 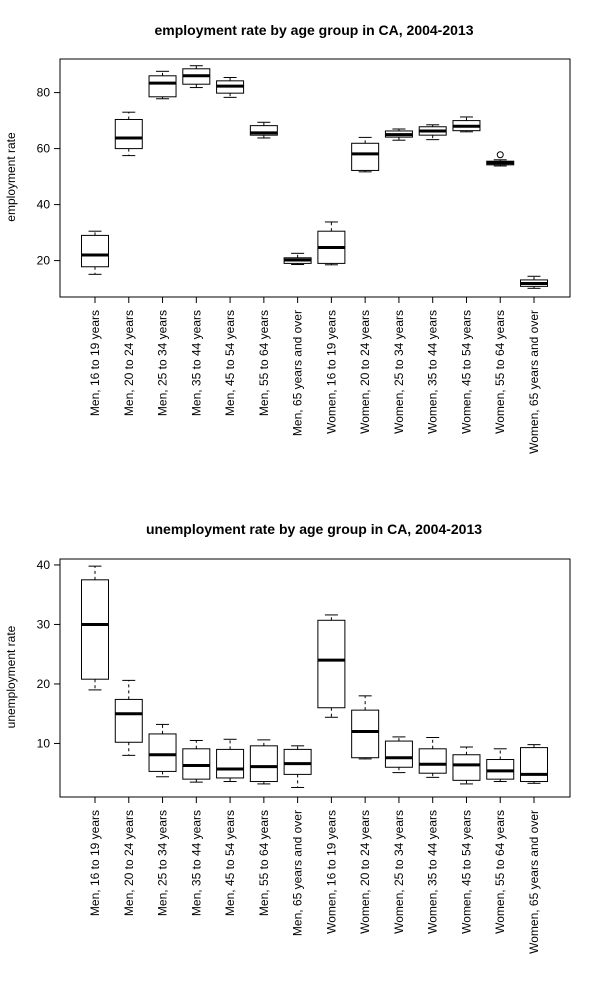 I want to click on y-tick-label: 10, so click(x=44, y=743).